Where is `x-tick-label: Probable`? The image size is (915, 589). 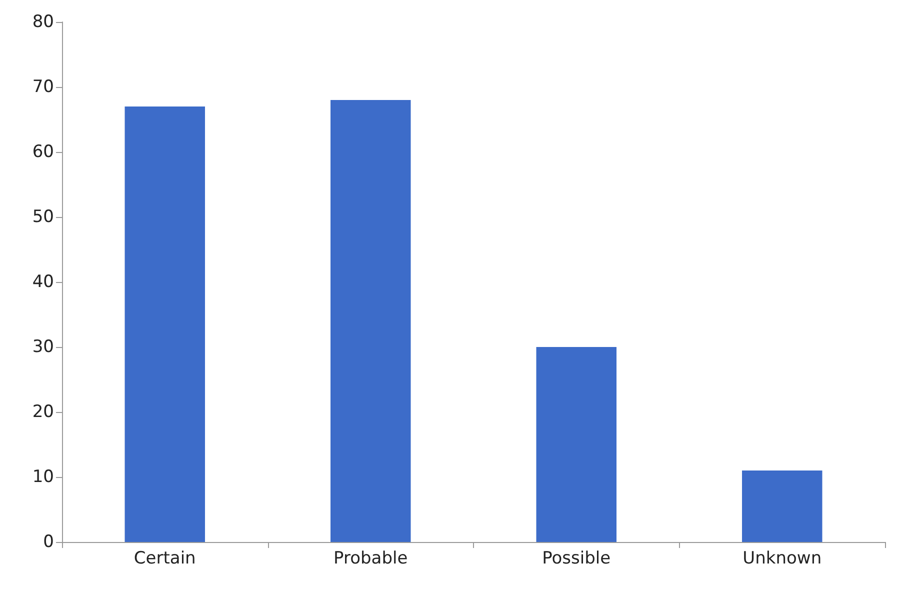
x-tick-label: Probable is located at coordinates (371, 558).